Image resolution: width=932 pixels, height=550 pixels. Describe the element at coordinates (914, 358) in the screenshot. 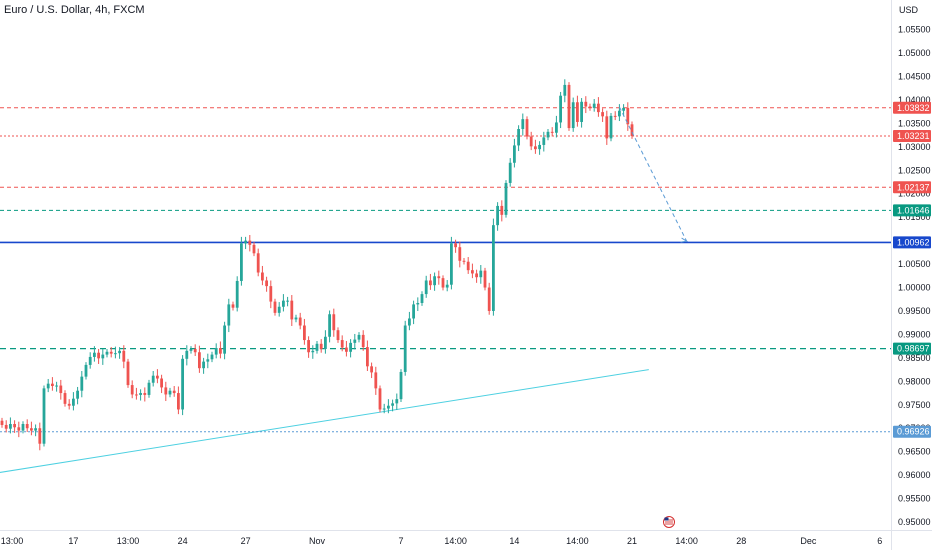

I see `y-tick-label: 0.98500` at that location.